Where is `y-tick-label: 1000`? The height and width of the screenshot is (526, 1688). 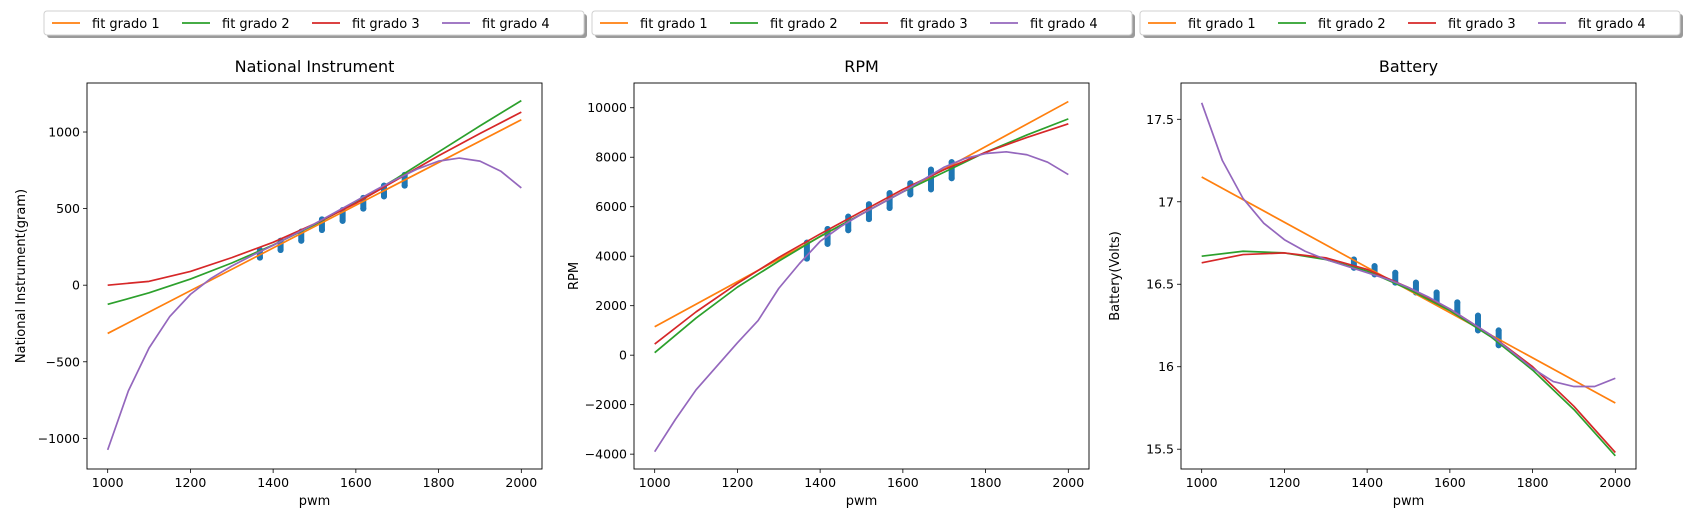 y-tick-label: 1000 is located at coordinates (64, 132).